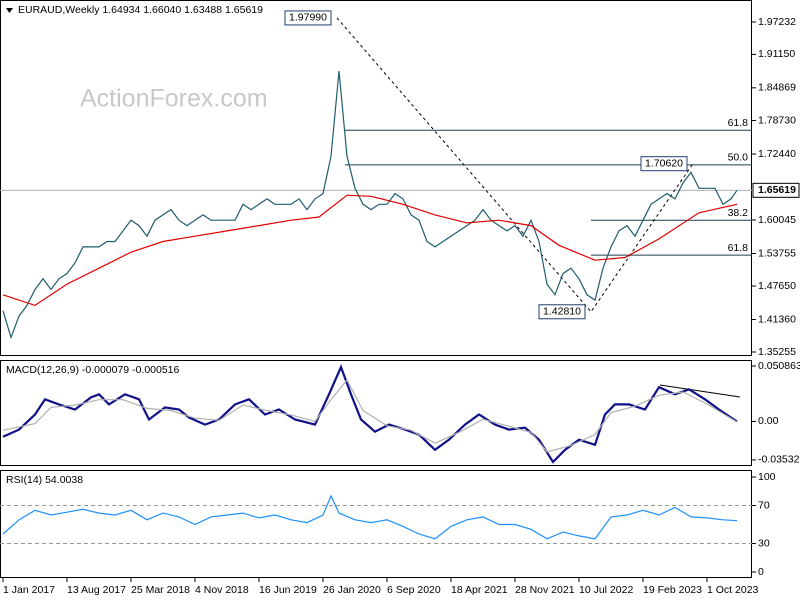  I want to click on x-tick-label: 13 Aug 2017, so click(96, 590).